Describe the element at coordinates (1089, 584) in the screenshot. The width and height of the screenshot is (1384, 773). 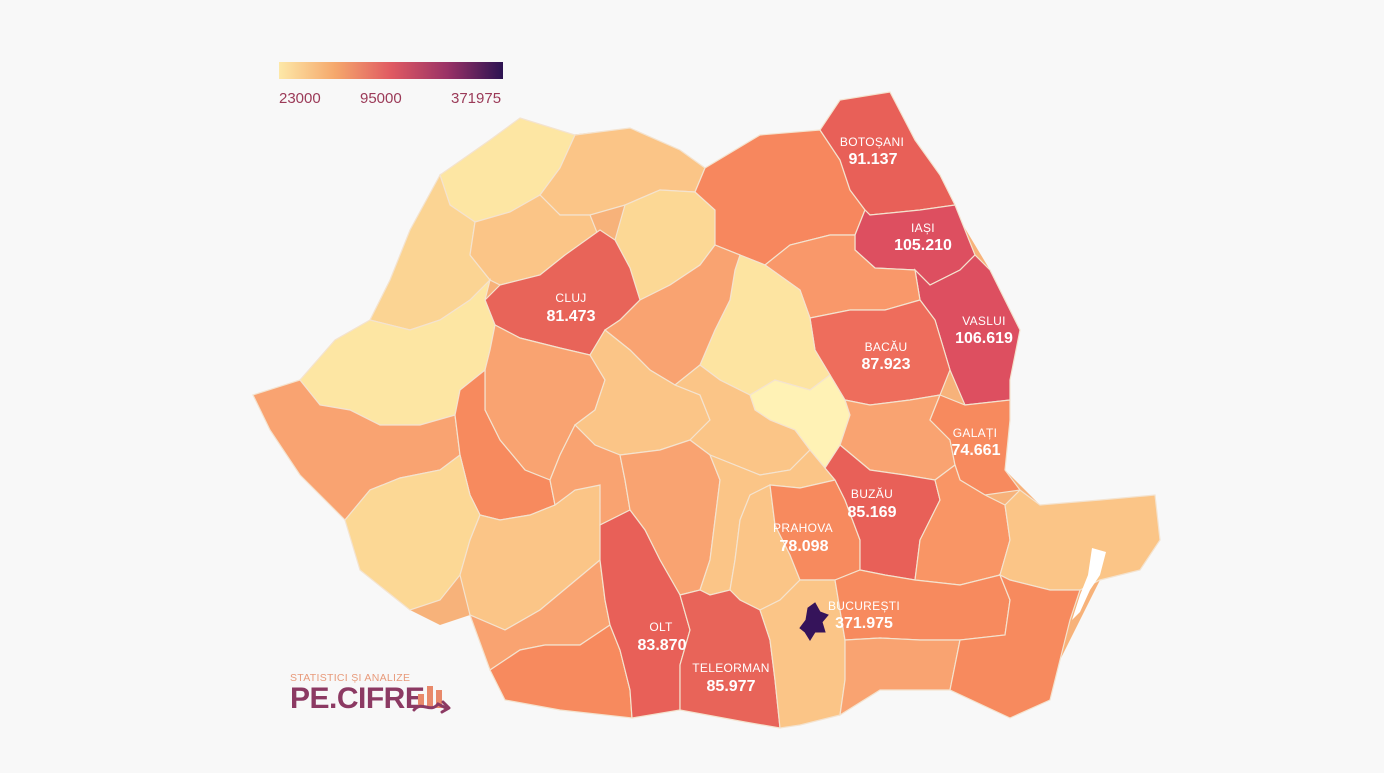
I see `delta-lake` at that location.